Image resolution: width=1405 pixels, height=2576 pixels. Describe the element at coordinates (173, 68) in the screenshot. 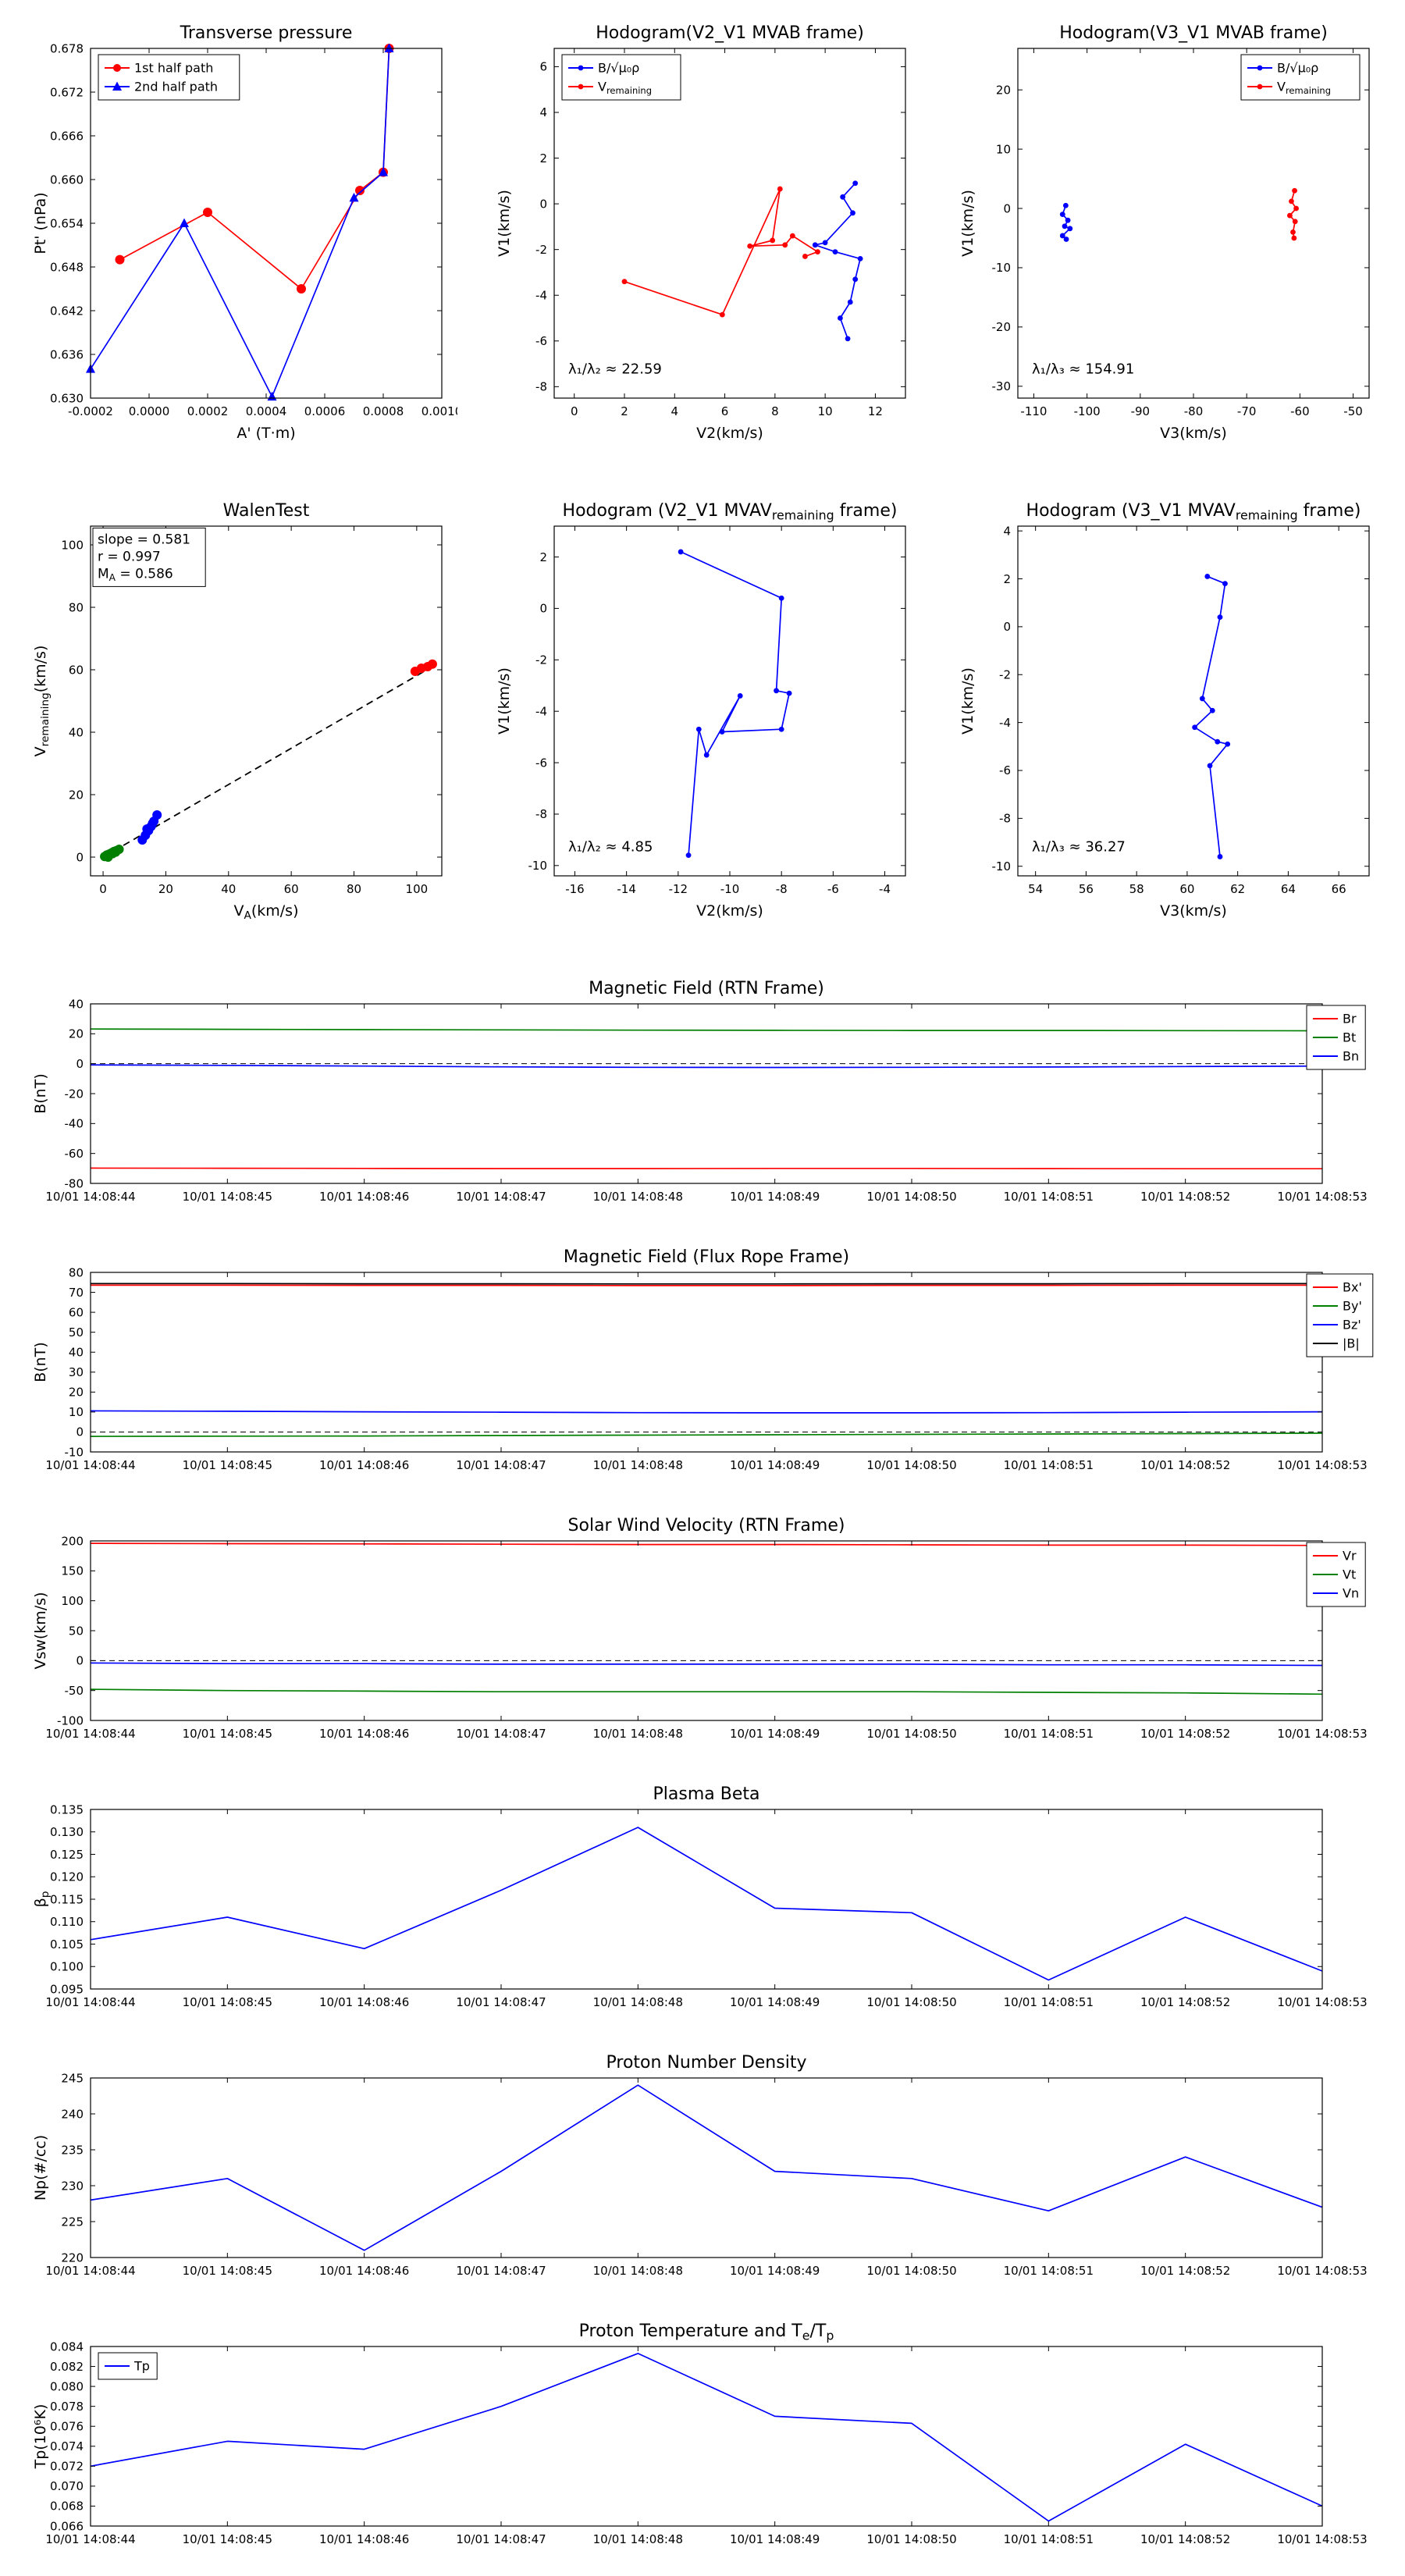

I see `svg-text: 1st half path` at that location.